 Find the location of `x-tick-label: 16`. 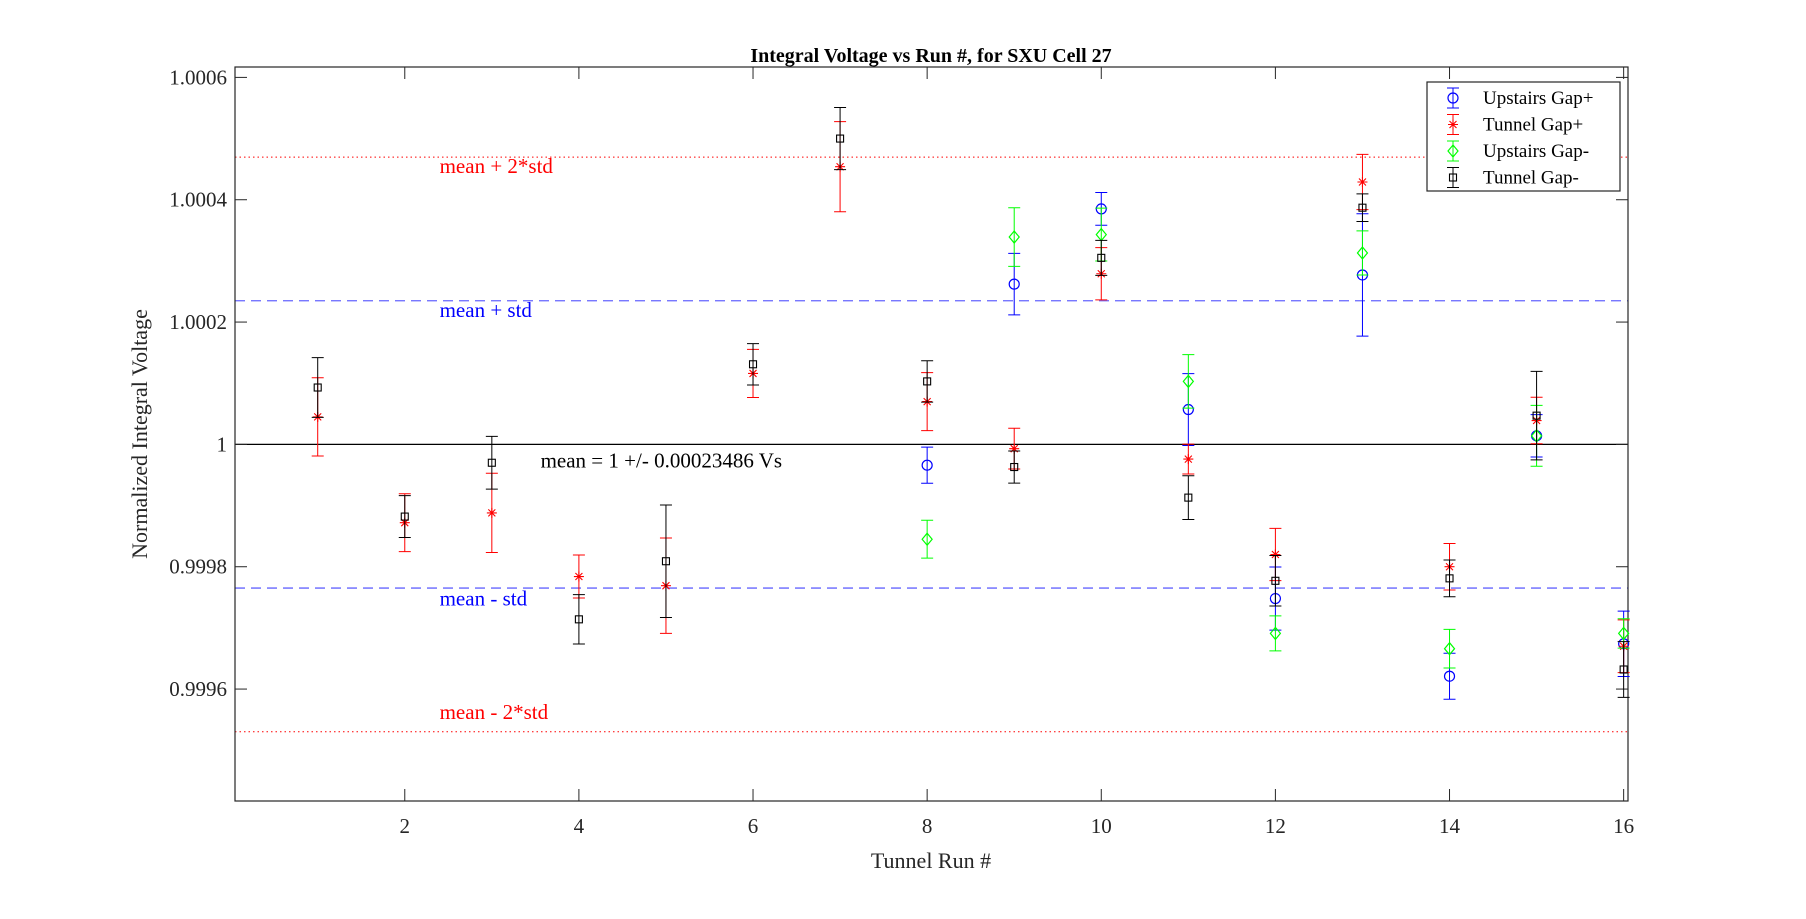

x-tick-label: 16 is located at coordinates (1623, 826).